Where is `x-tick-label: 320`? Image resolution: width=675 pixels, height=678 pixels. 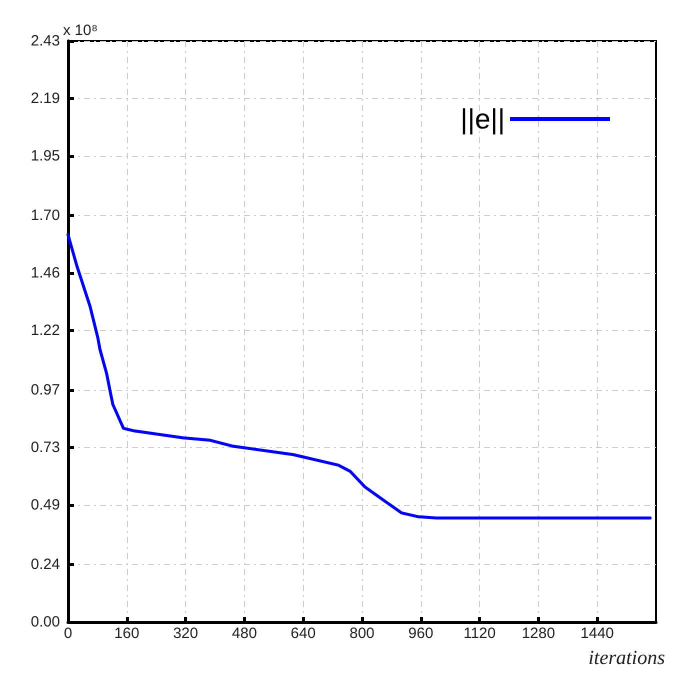 x-tick-label: 320 is located at coordinates (185, 633).